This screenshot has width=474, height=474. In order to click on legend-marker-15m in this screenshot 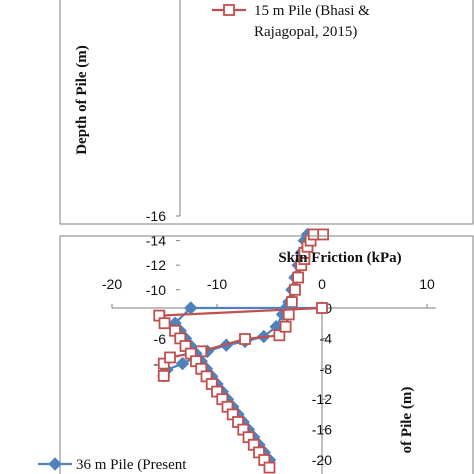, I will do `click(229, 10)`.